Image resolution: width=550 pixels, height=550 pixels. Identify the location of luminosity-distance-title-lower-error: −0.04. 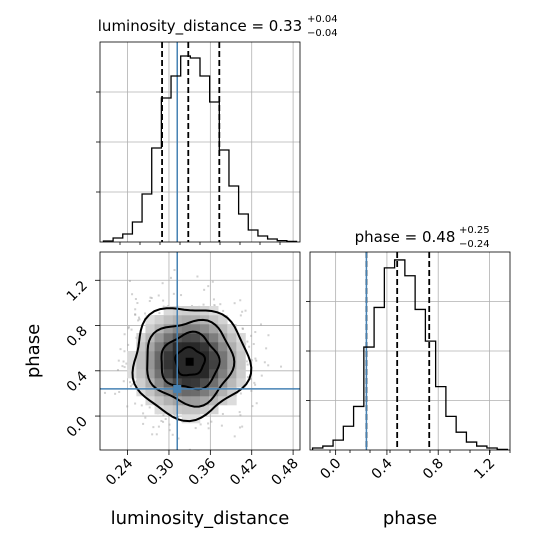
(322, 33).